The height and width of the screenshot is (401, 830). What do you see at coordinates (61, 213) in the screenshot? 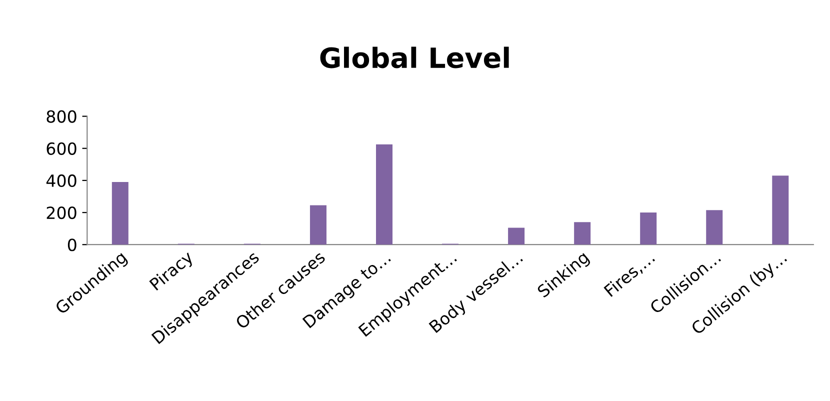
I see `y-tick-label: 200` at bounding box center [61, 213].